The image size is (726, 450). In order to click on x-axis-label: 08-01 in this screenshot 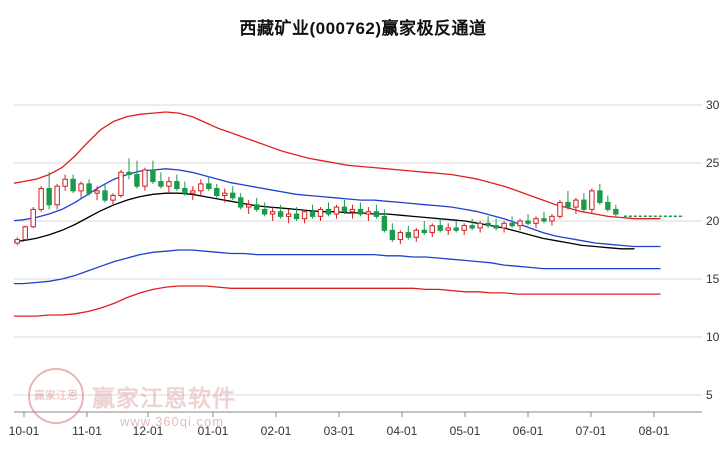, I will do `click(654, 431)`.